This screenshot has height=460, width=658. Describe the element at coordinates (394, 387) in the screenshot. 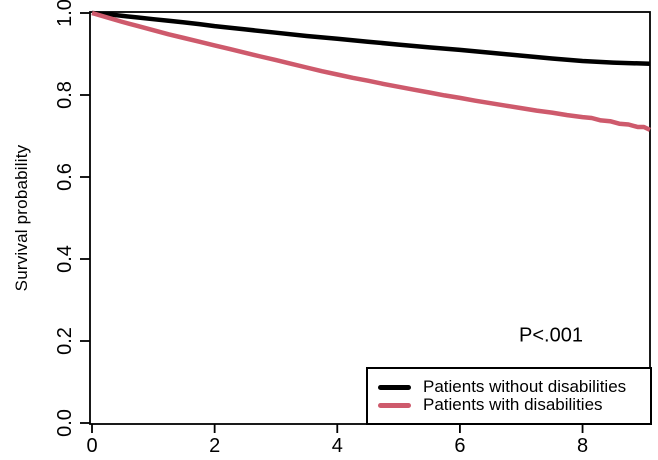

I see `legend-line-swatch-black` at that location.